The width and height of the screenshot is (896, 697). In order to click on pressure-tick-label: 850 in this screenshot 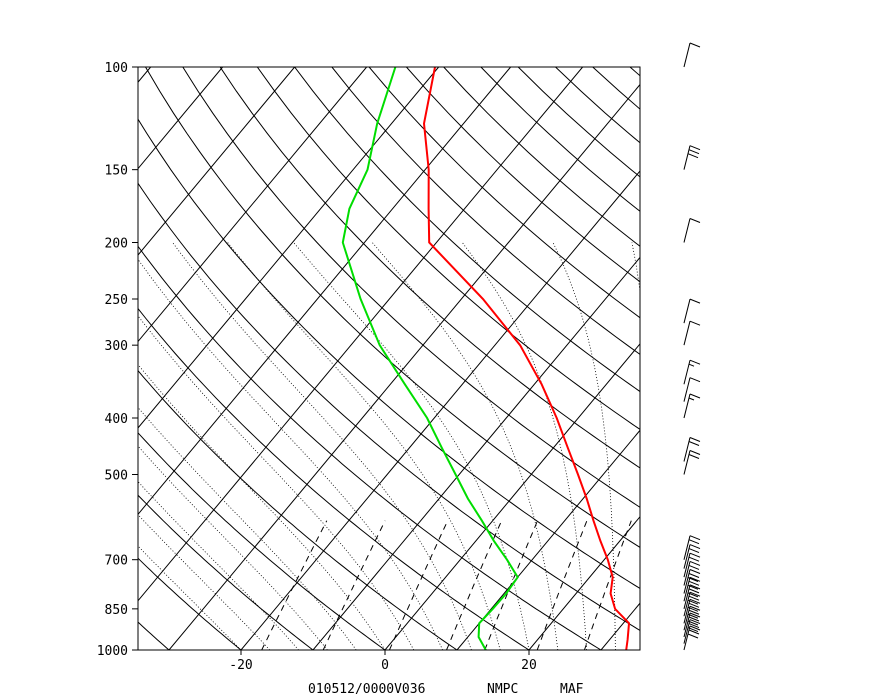, I will do `click(116, 610)`.